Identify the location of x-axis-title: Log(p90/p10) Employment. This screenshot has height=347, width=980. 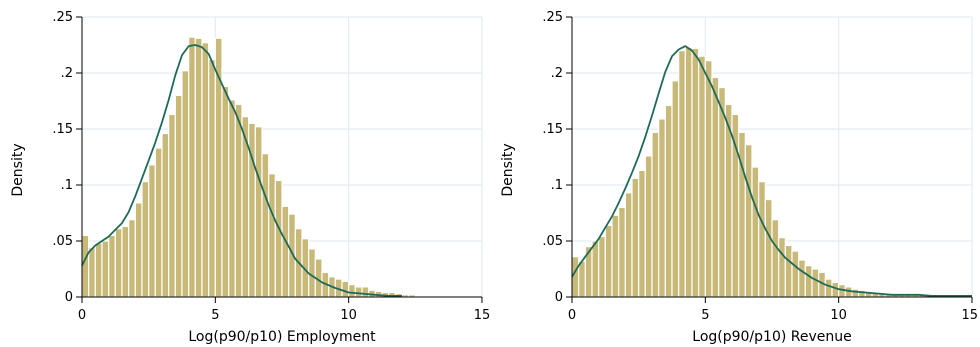
(282, 337).